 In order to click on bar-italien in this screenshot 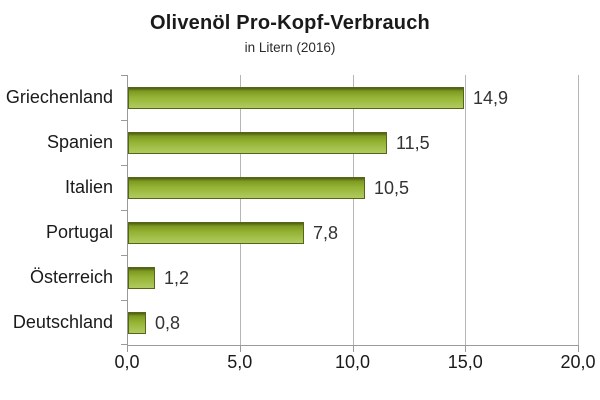, I will do `click(246, 187)`.